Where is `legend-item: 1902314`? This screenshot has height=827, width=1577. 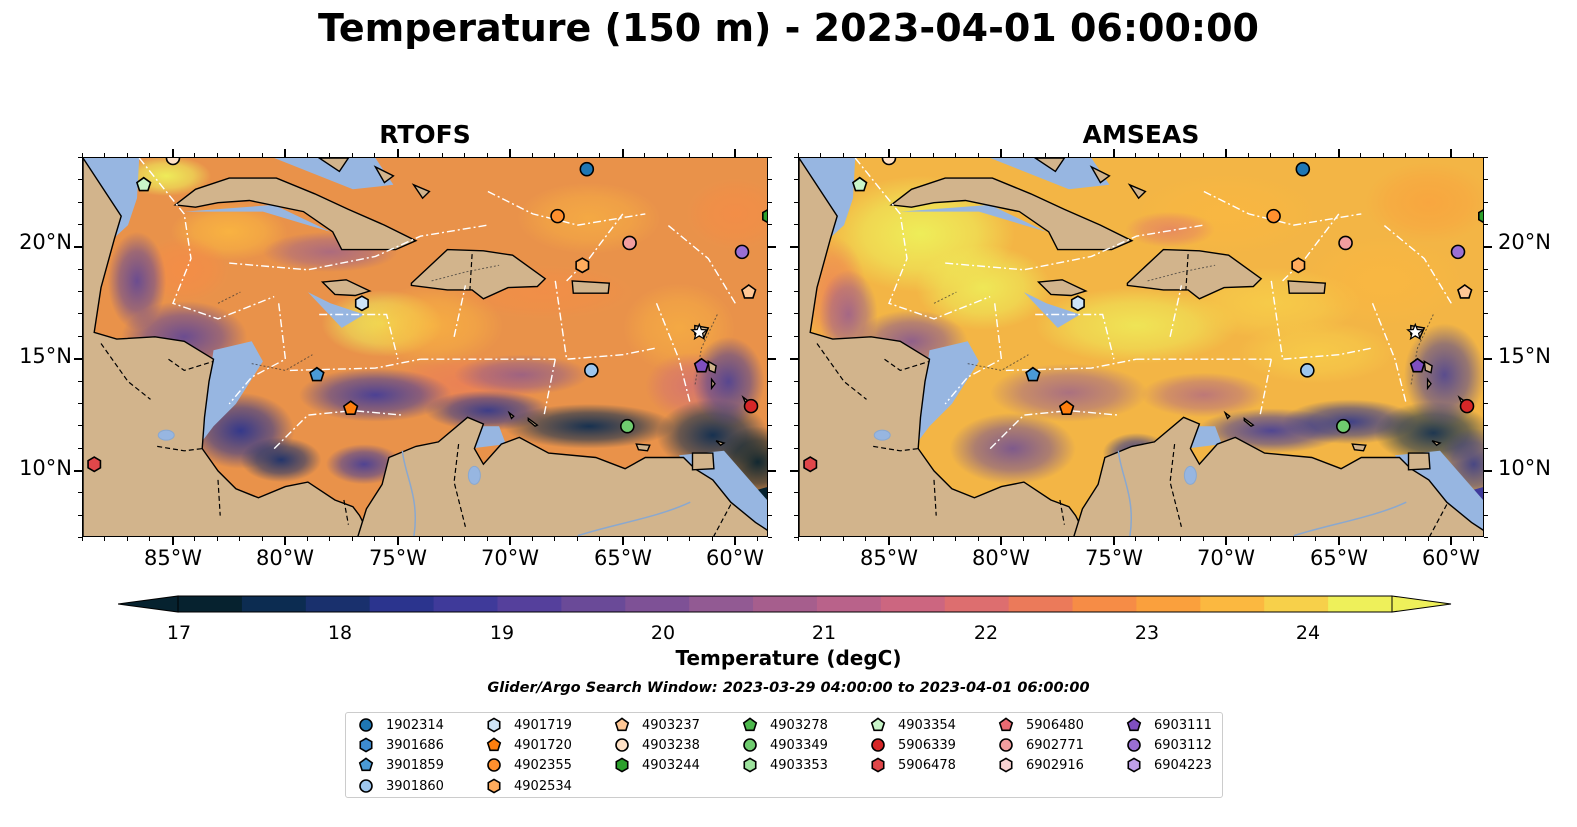 legend-item: 1902314 is located at coordinates (401, 725).